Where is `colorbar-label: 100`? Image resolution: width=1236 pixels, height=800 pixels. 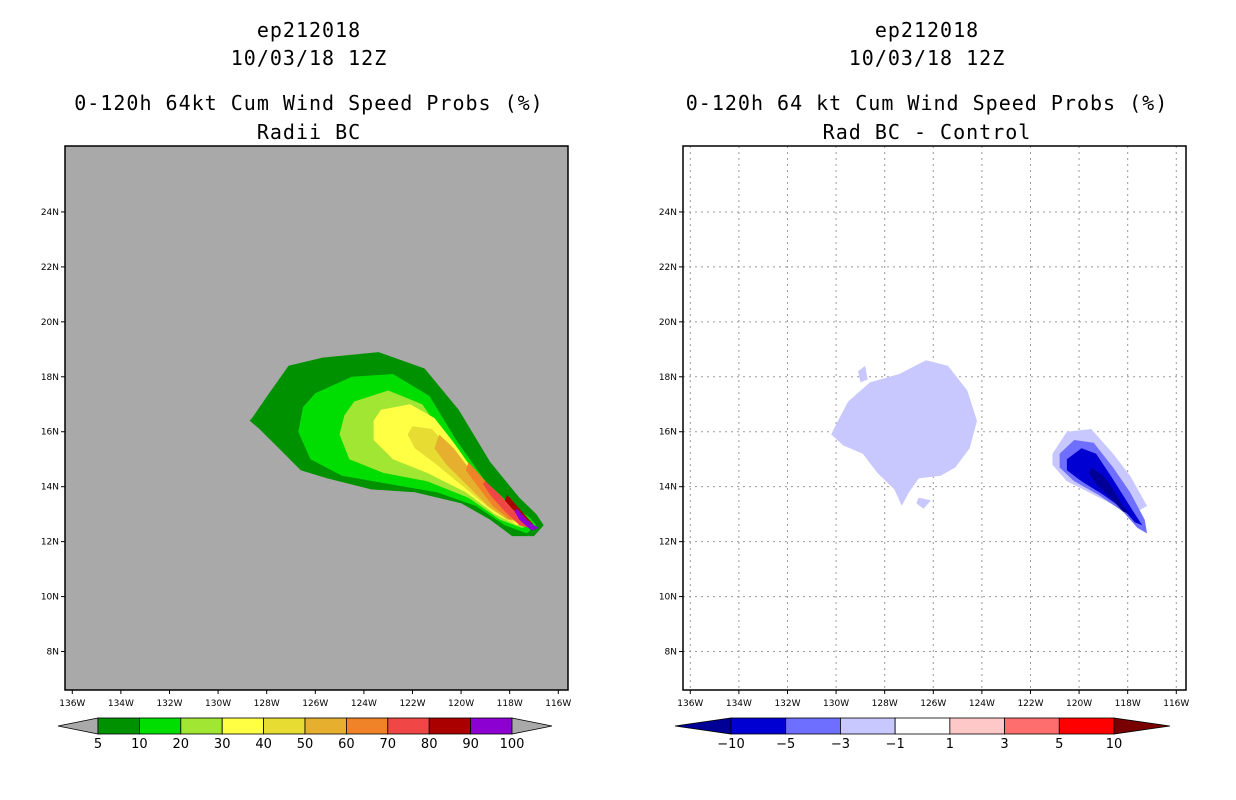
colorbar-label: 100 is located at coordinates (512, 744).